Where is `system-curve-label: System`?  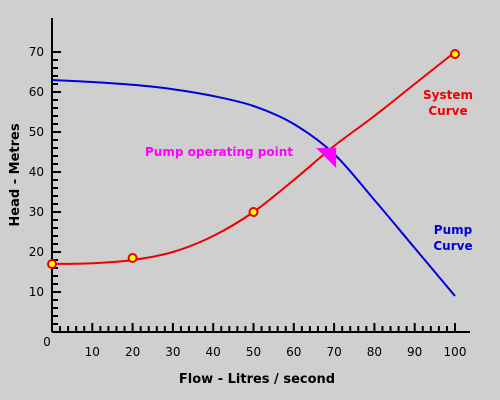 system-curve-label: System is located at coordinates (448, 95).